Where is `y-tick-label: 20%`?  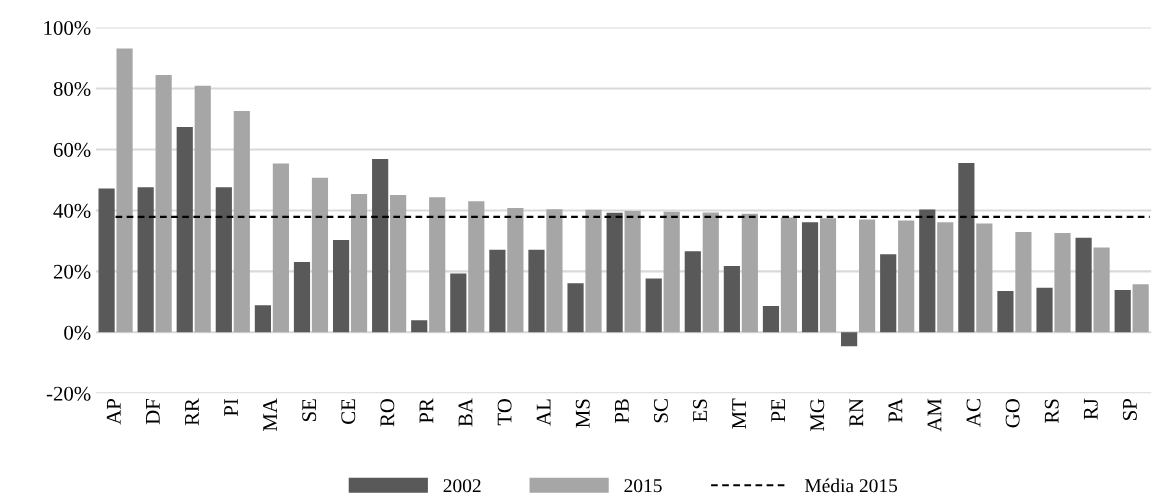 y-tick-label: 20% is located at coordinates (72, 271).